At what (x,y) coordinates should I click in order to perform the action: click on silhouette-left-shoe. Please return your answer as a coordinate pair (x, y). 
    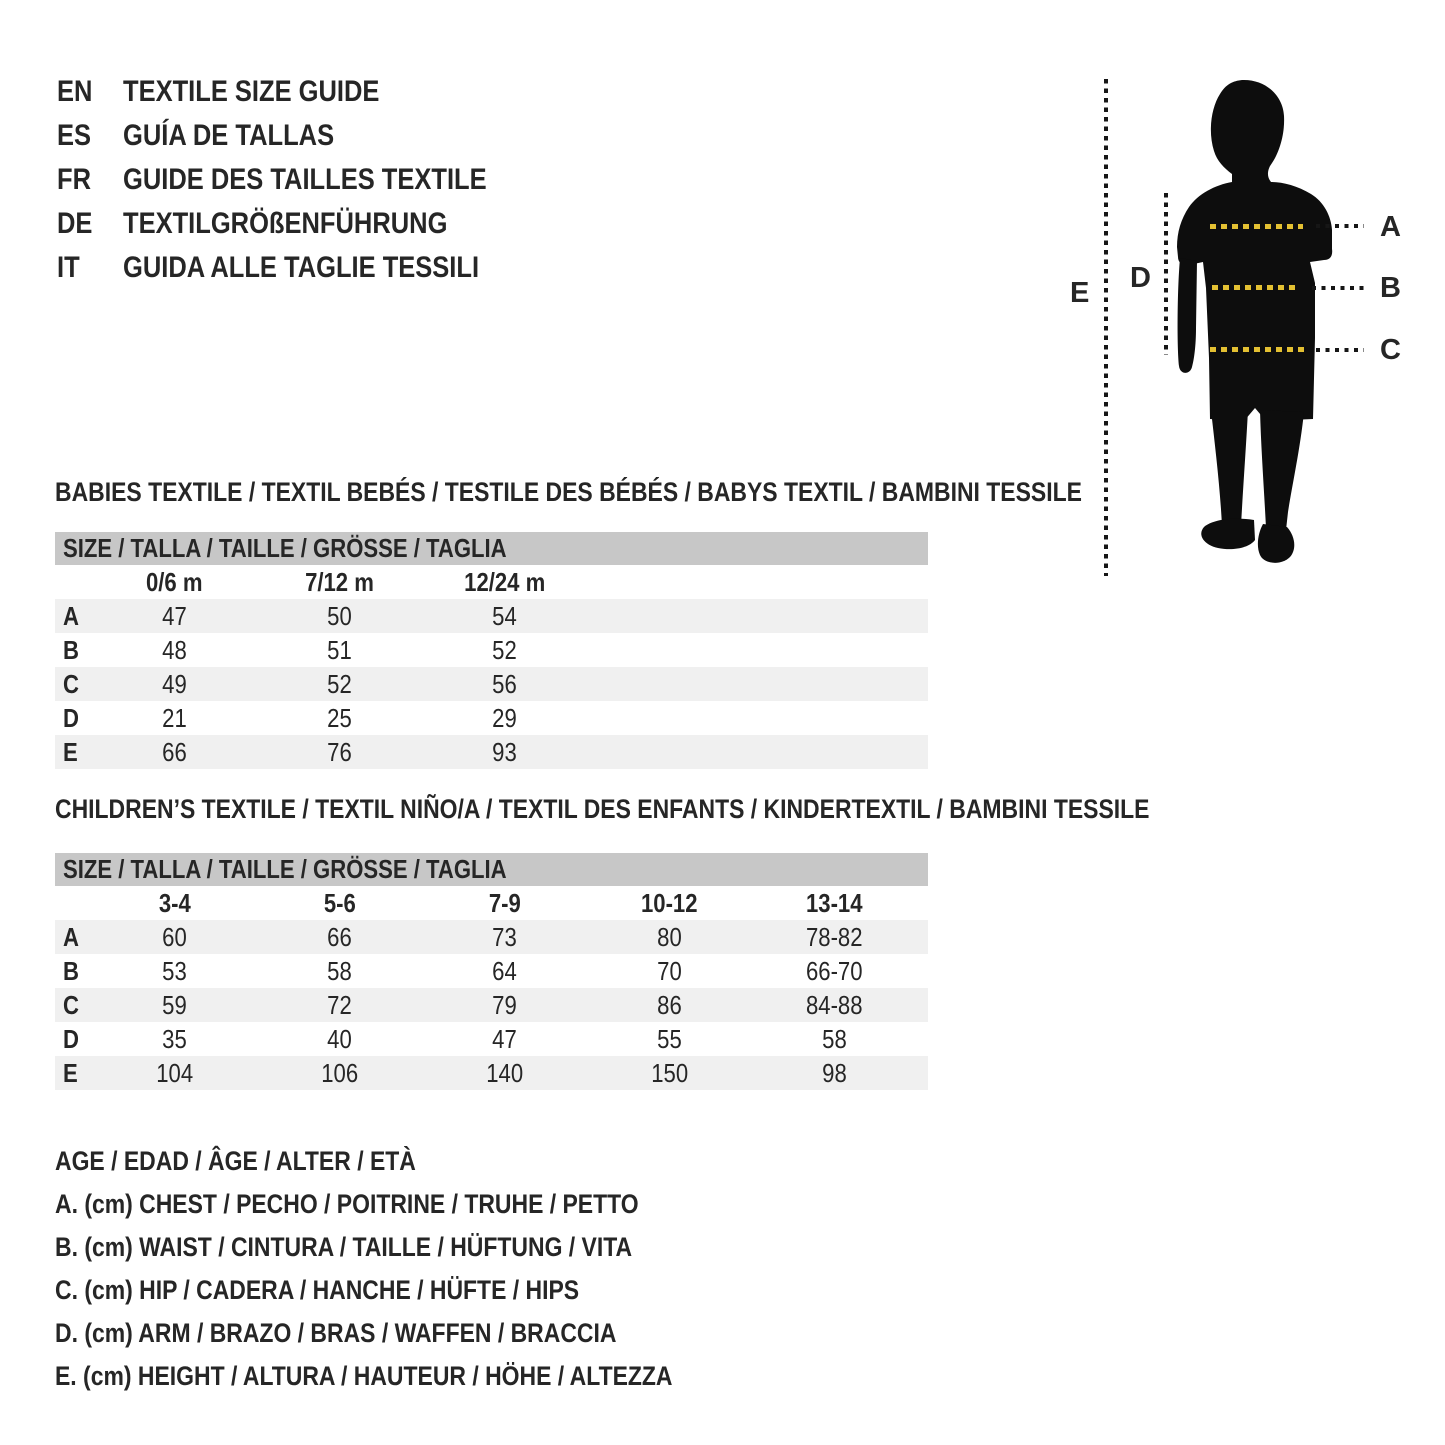
    Looking at the image, I should click on (1228, 534).